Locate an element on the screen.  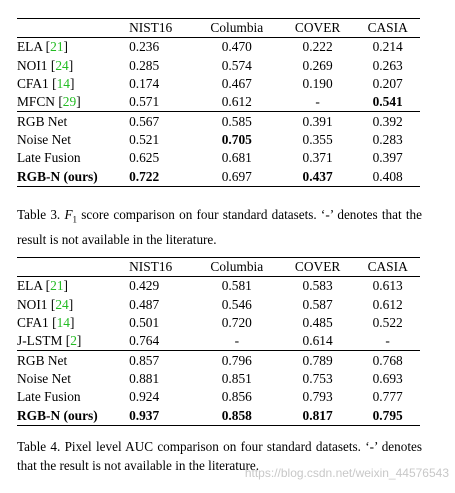
method-name-cell: NOI1 [24] is located at coordinates (45, 304).